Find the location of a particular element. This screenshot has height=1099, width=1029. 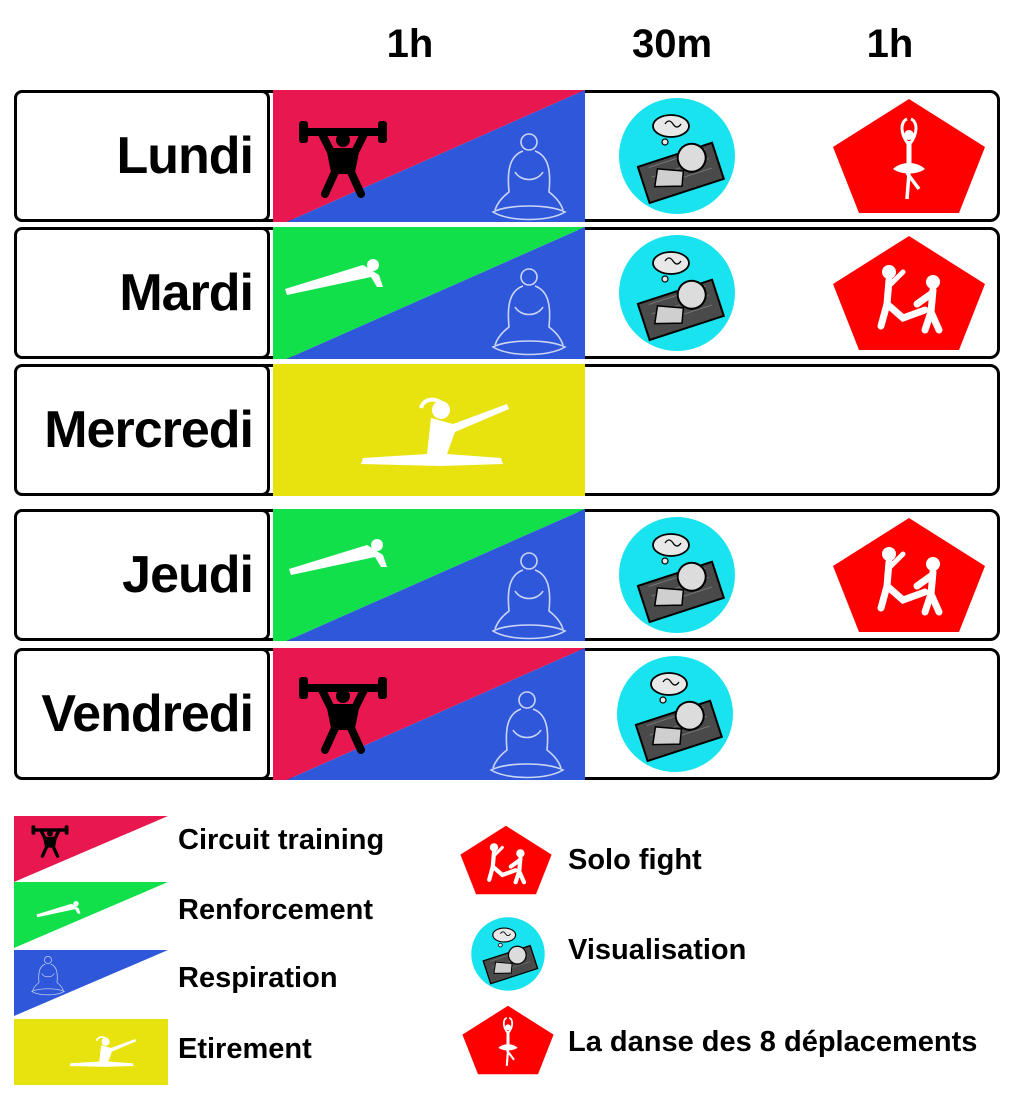

day-row-vendredi: Vendredi is located at coordinates (507, 714).